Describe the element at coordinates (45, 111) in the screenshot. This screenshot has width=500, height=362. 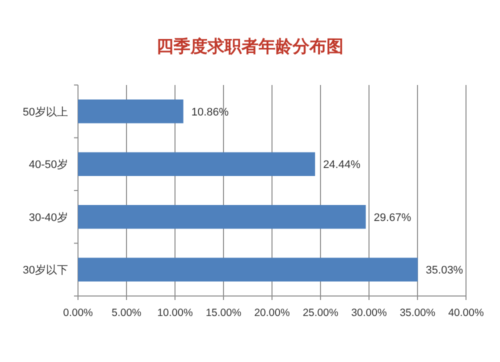
I see `y-tick-label: 50岁以上` at that location.